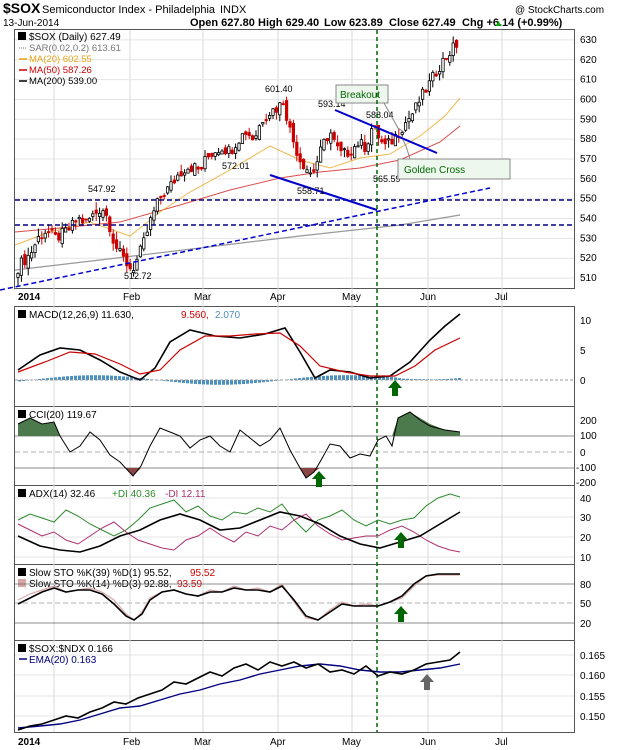  What do you see at coordinates (586, 518) in the screenshot?
I see `svg-text: 30` at bounding box center [586, 518].